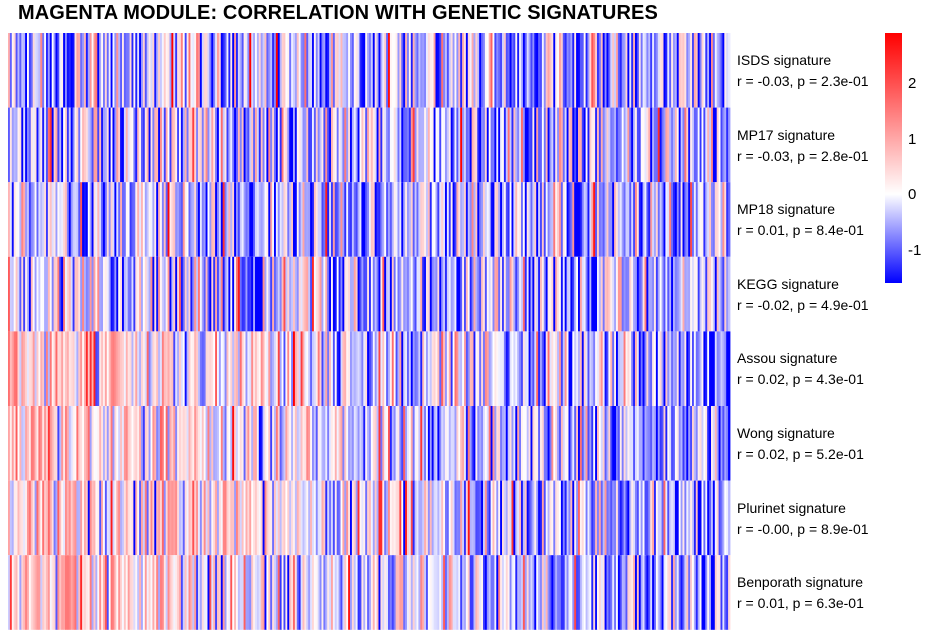  Describe the element at coordinates (800, 230) in the screenshot. I see `row-label-stats: r = 0.01, p = 8.4e-01` at that location.